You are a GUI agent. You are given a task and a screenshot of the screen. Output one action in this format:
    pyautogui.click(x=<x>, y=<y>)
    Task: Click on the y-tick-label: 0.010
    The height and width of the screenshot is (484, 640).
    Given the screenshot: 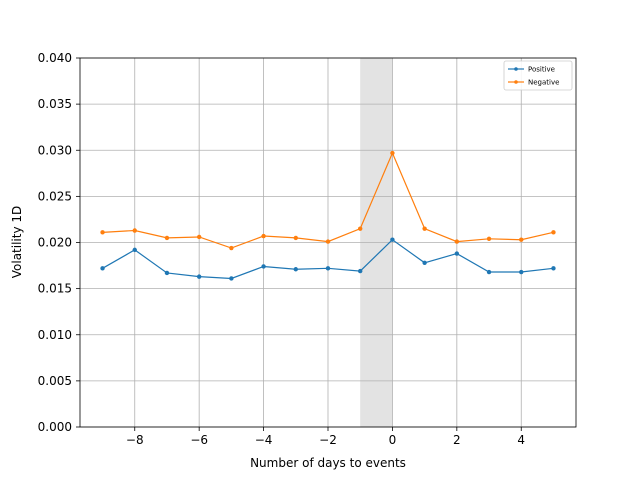 What is the action you would take?
    pyautogui.click(x=55, y=335)
    